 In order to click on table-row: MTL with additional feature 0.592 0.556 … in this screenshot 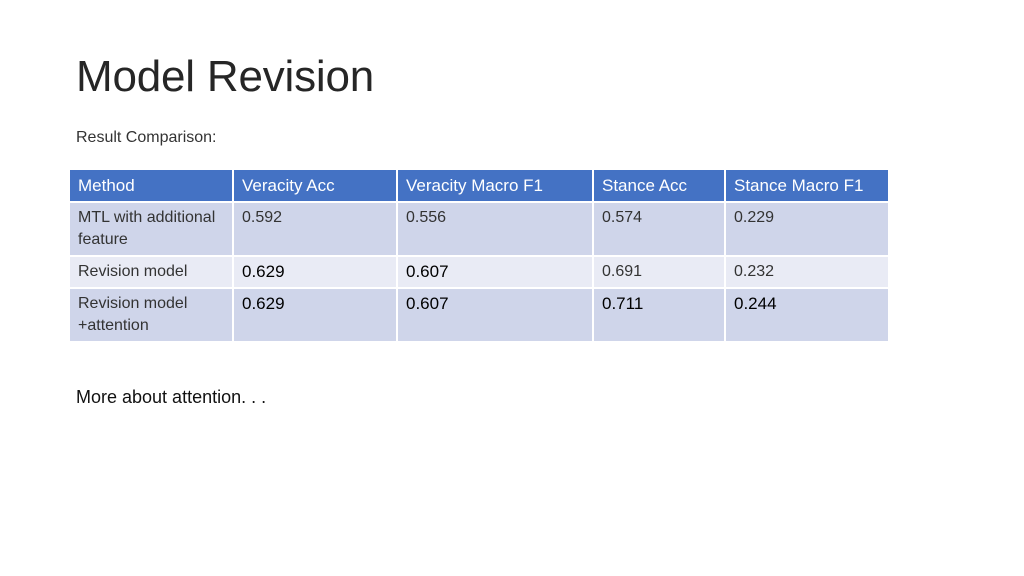, I will do `click(479, 229)`.